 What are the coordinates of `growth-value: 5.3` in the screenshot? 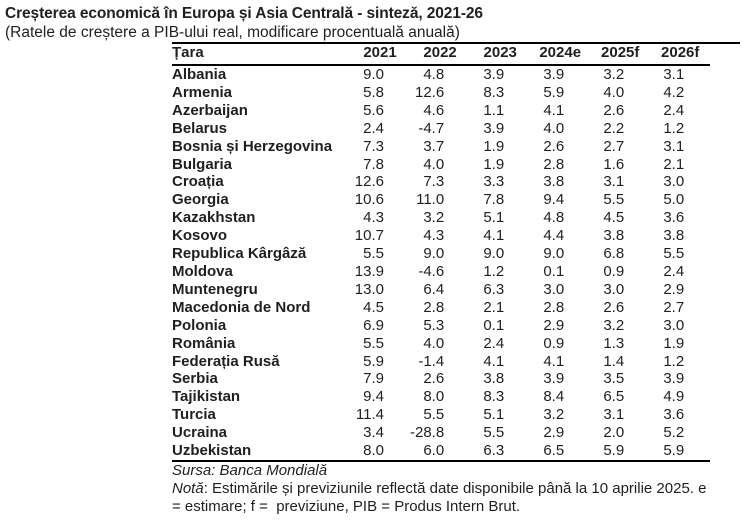 It's located at (434, 325).